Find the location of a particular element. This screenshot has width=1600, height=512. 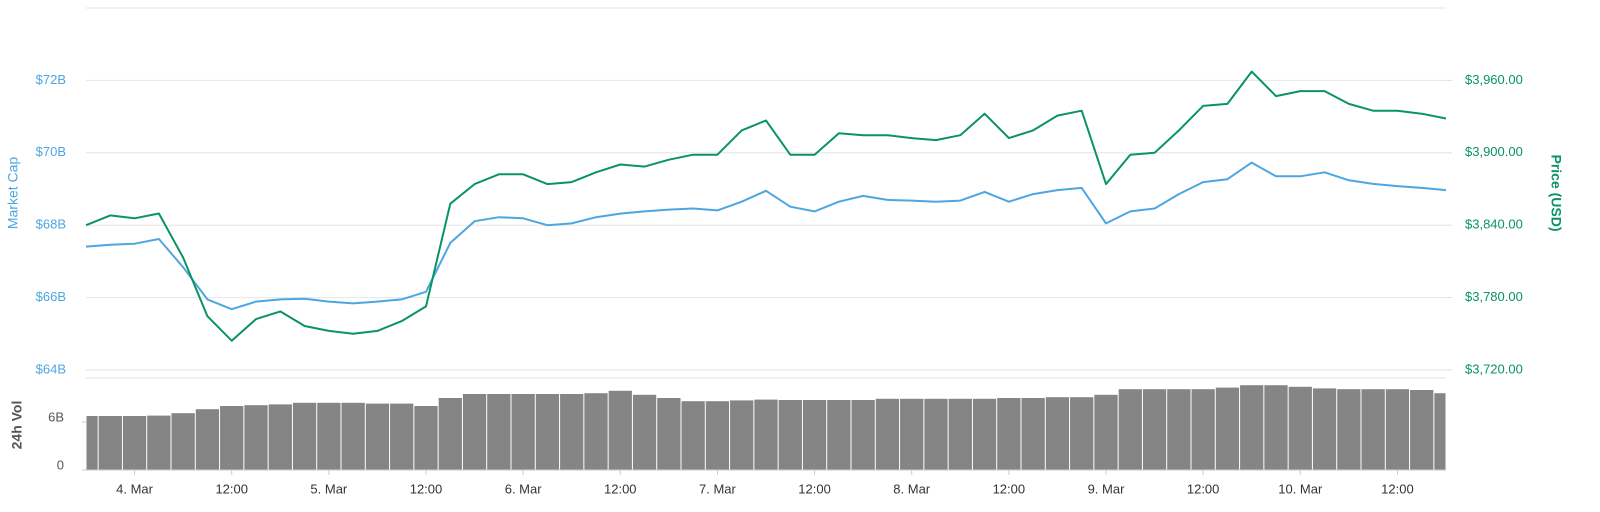

y-tick-label: $68B is located at coordinates (51, 224).